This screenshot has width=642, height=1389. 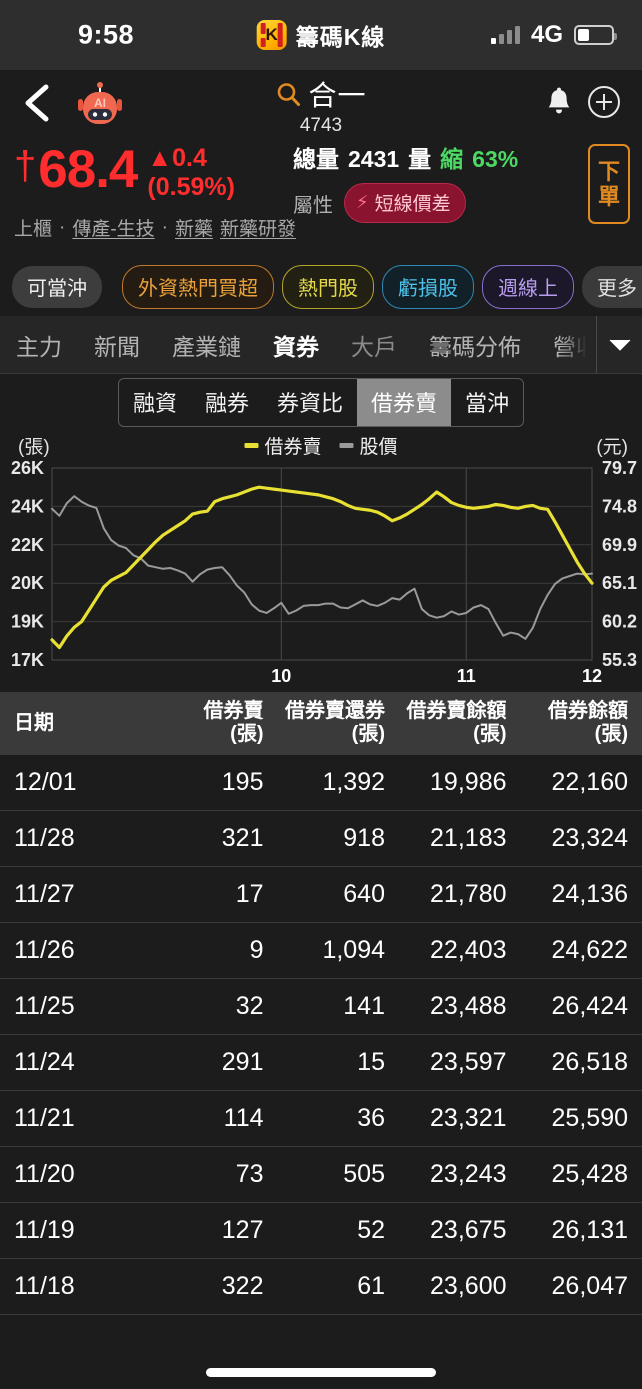 I want to click on table-col-header-1: 借券賣 (張), so click(x=203, y=723).